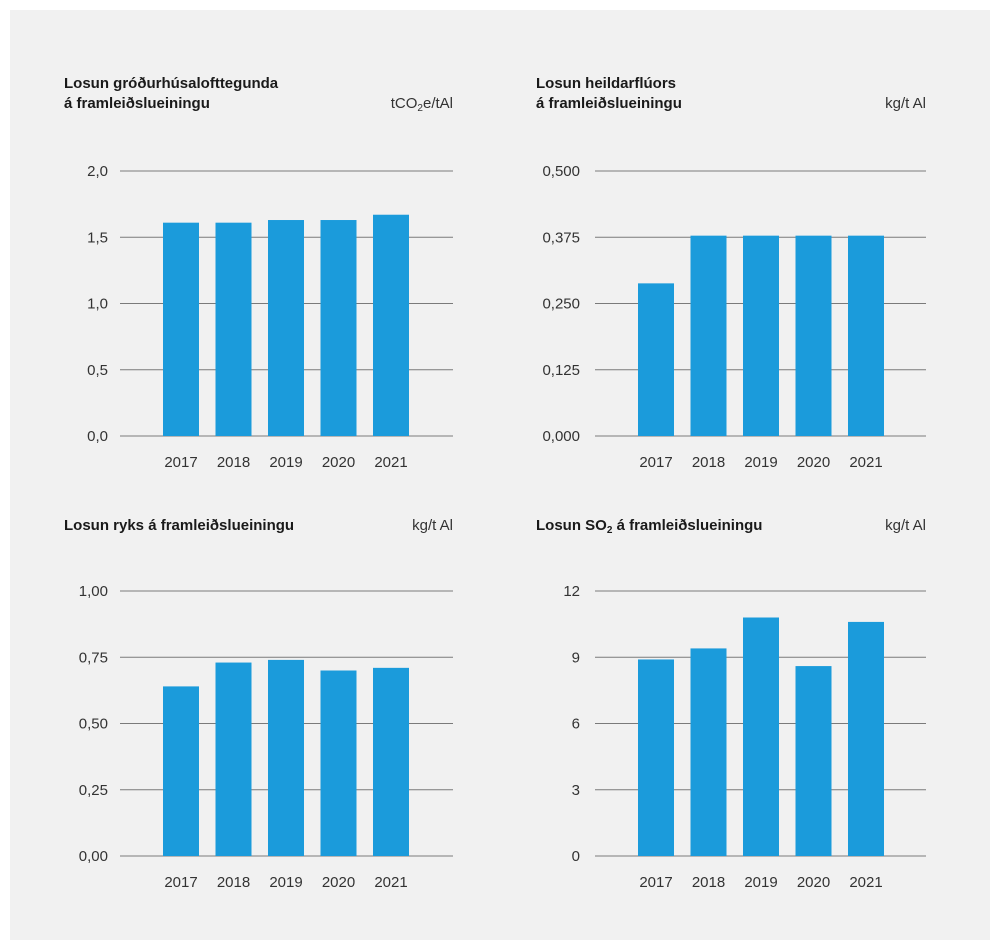 This screenshot has width=1000, height=940. What do you see at coordinates (93, 856) in the screenshot?
I see `y-tick-label: 0,00` at bounding box center [93, 856].